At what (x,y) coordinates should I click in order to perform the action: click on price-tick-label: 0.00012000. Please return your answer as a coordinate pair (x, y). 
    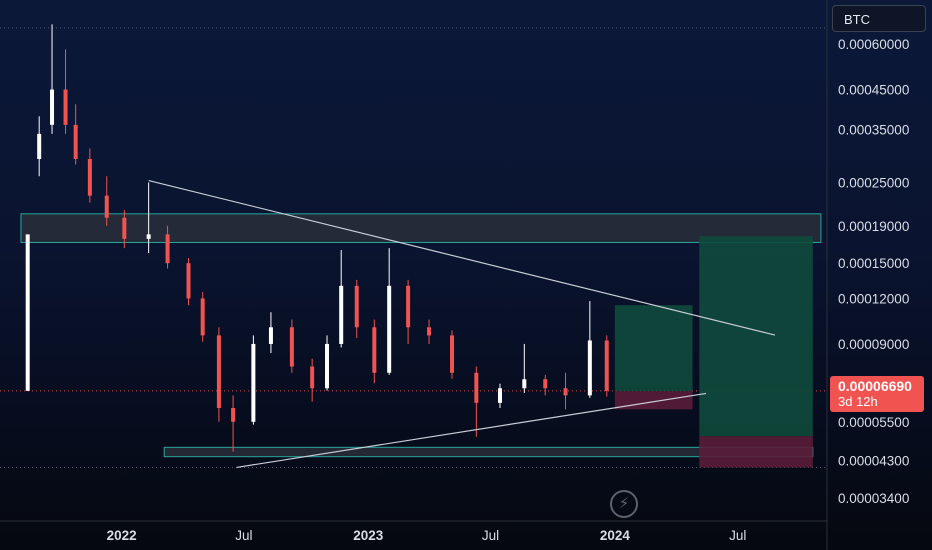
    Looking at the image, I should click on (873, 298).